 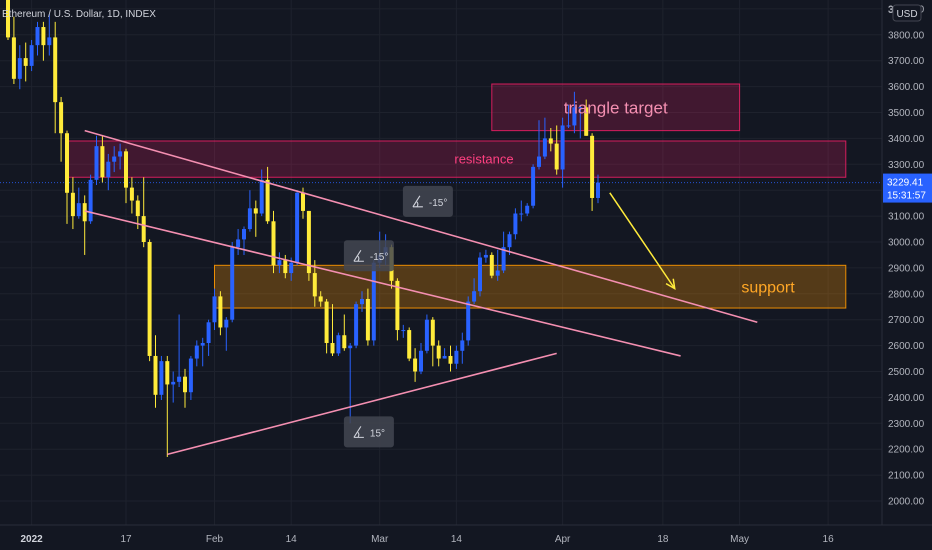 What do you see at coordinates (362, 404) in the screenshot?
I see `lower-trendline` at bounding box center [362, 404].